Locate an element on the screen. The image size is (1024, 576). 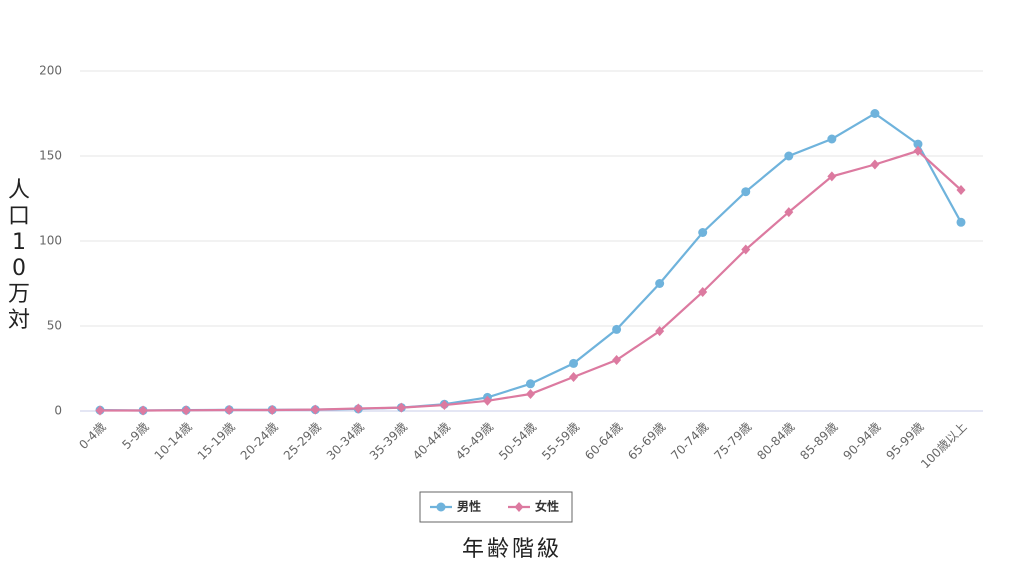
x-tick-label: 65-69歳 is located at coordinates (646, 441).